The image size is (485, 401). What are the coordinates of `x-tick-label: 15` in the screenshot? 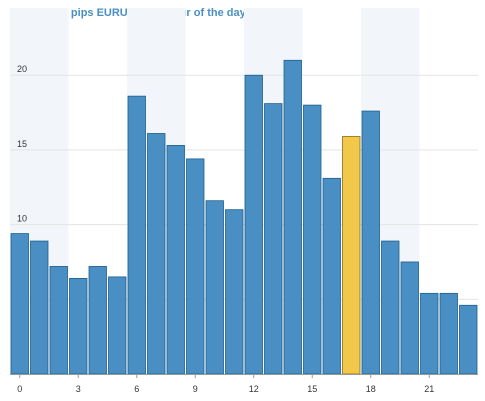 It's located at (312, 389).